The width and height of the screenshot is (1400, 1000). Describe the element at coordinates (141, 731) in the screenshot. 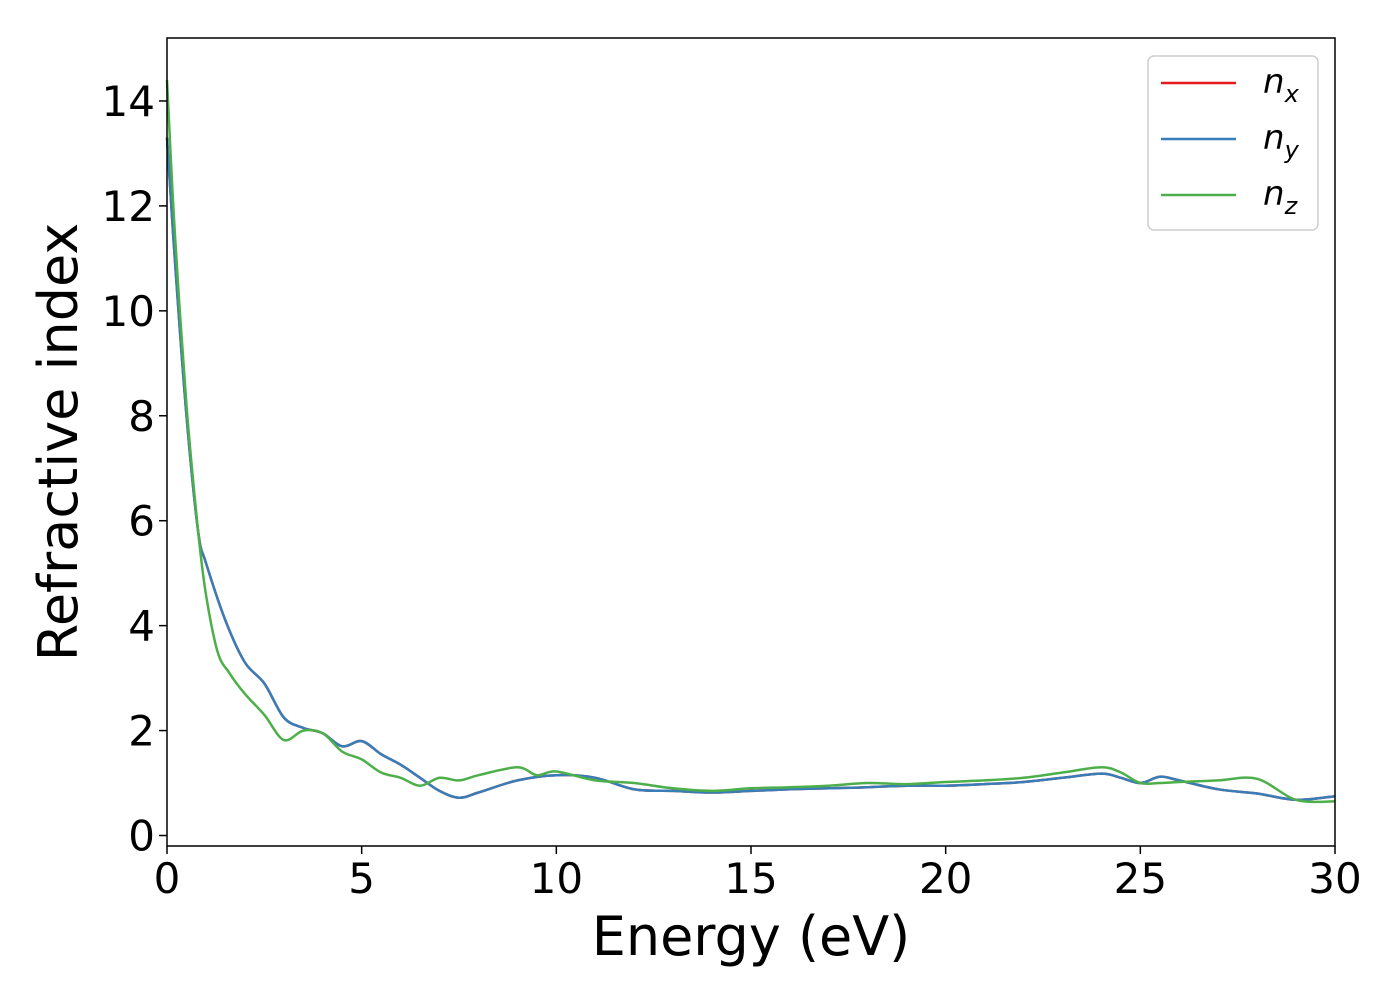

I see `y-tick-label: 2` at that location.